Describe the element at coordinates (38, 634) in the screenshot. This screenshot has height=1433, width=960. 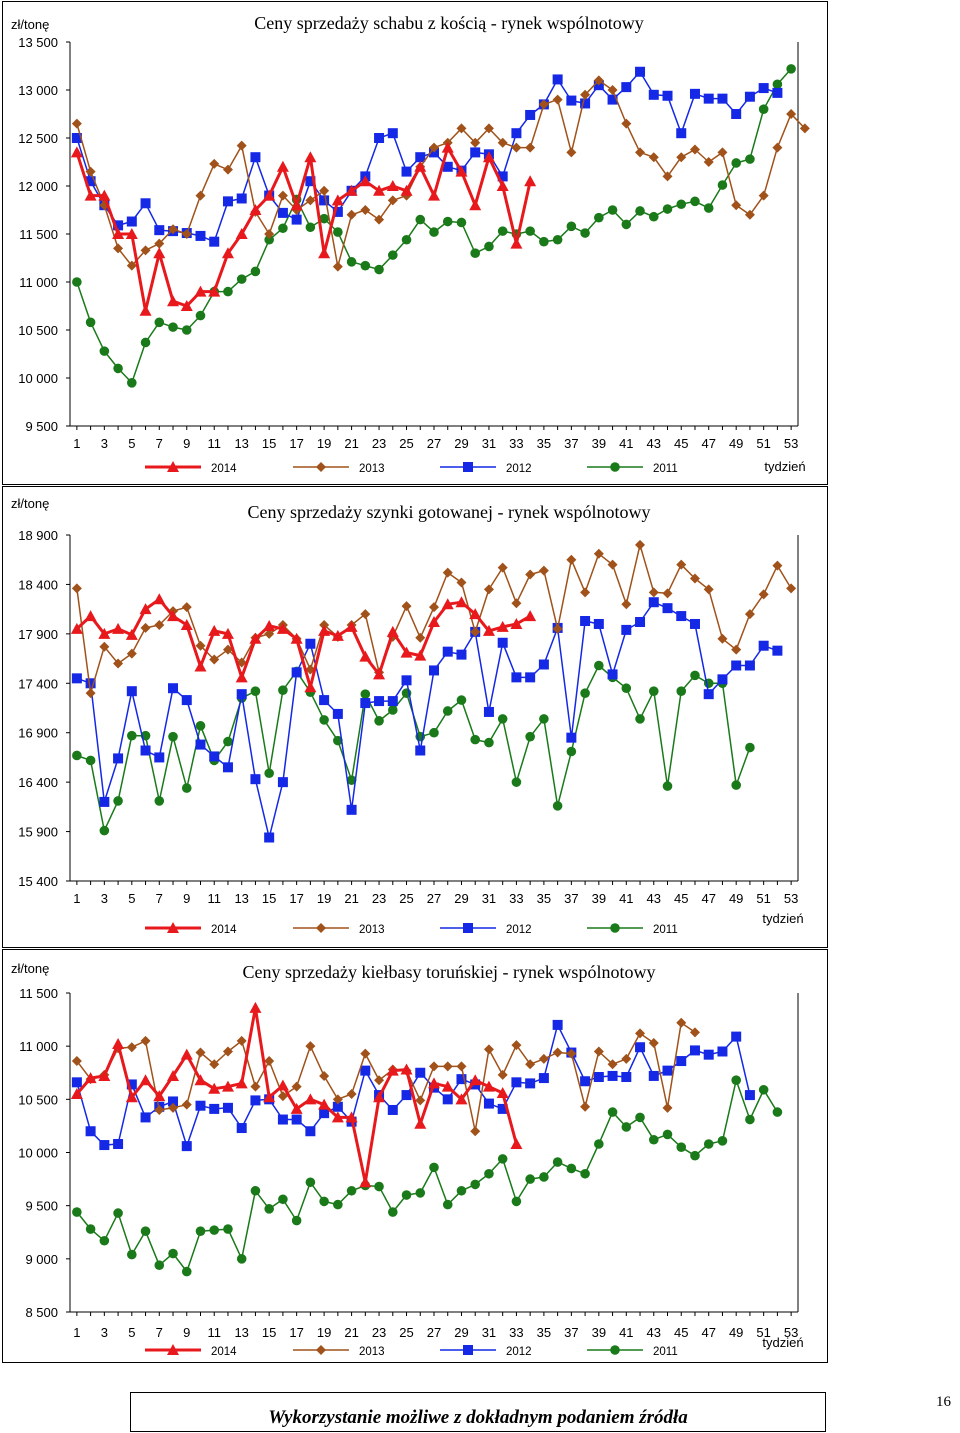
I see `y-tick-label: 17 900` at that location.